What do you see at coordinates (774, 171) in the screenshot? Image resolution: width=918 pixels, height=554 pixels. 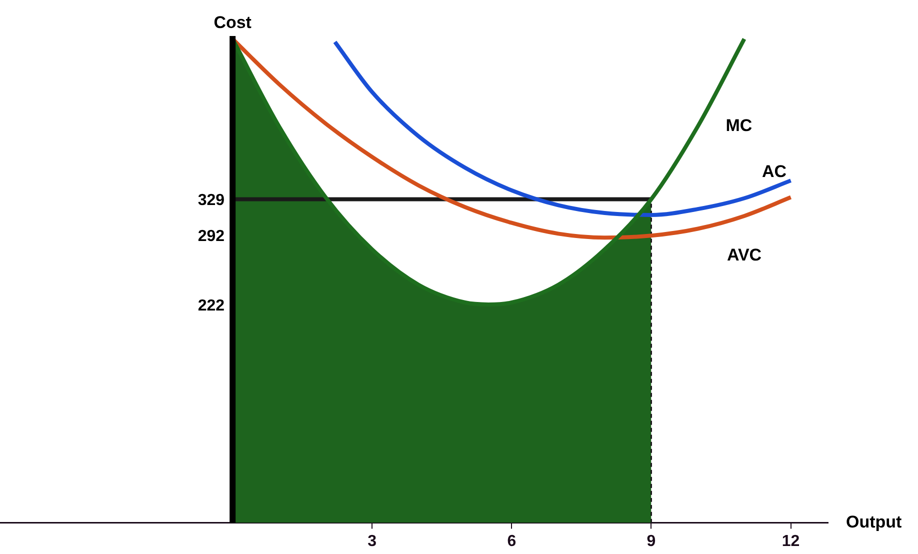 I see `series-label: AC` at bounding box center [774, 171].